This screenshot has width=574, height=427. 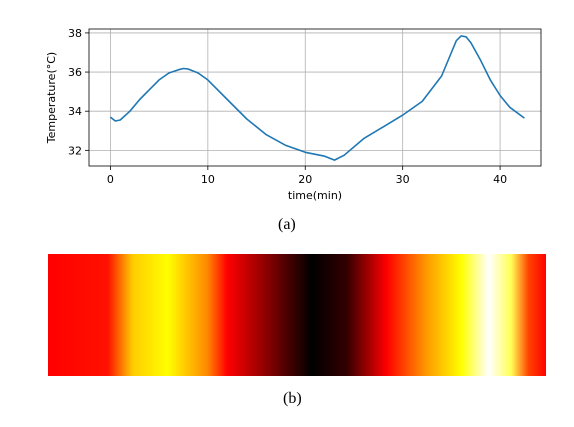 What do you see at coordinates (500, 179) in the screenshot?
I see `x-tick-label: 40` at bounding box center [500, 179].